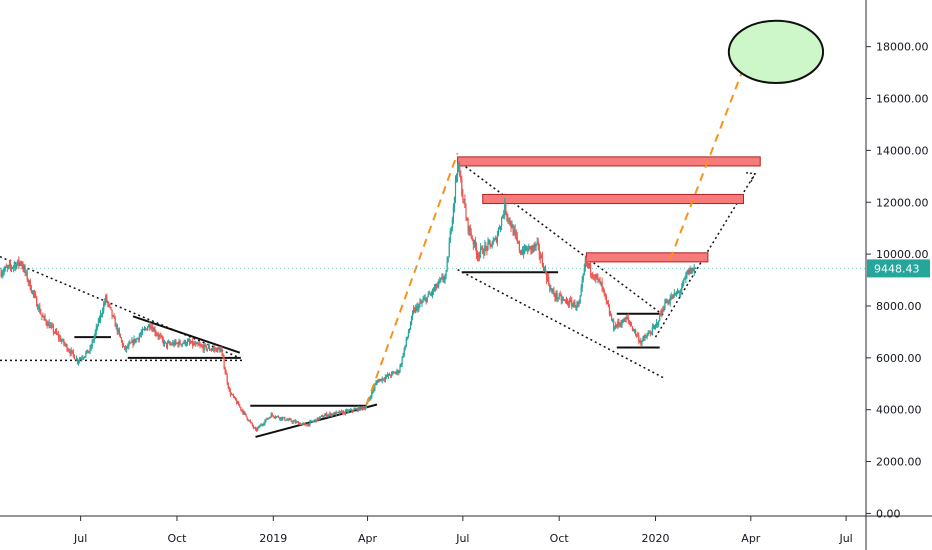  I want to click on resistance-zone, so click(609, 161).